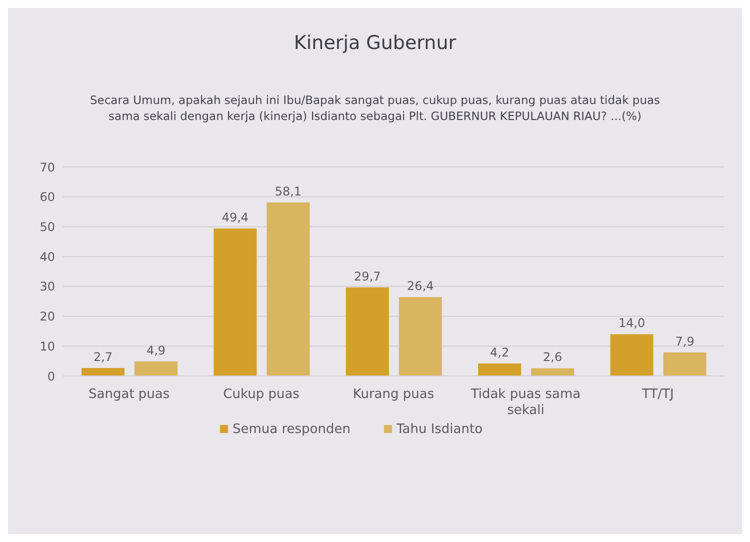  I want to click on data-label: 58,1, so click(288, 191).